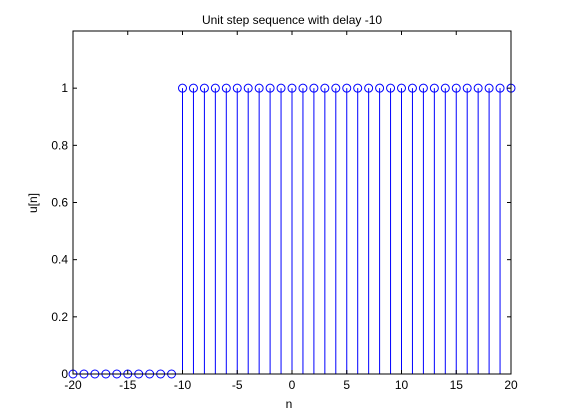 The height and width of the screenshot is (420, 561). What do you see at coordinates (33, 203) in the screenshot?
I see `y-axis-label: u[n]` at bounding box center [33, 203].